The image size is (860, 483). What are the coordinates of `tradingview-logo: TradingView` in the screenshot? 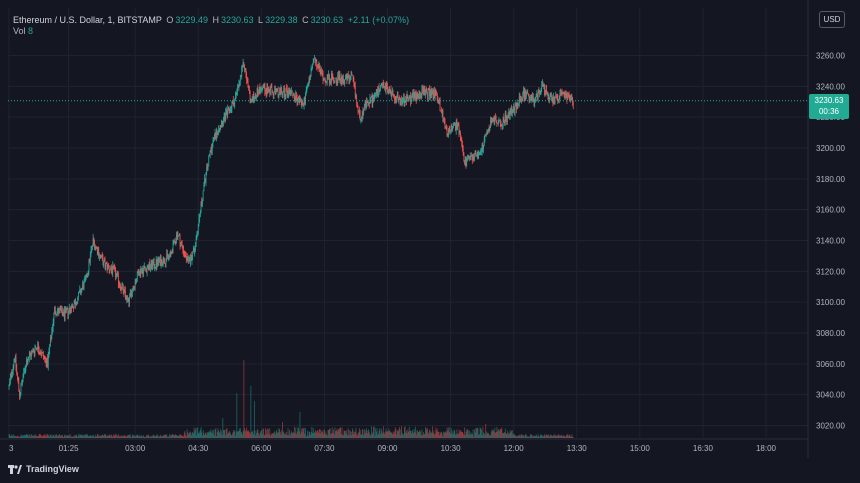 It's located at (43, 469).